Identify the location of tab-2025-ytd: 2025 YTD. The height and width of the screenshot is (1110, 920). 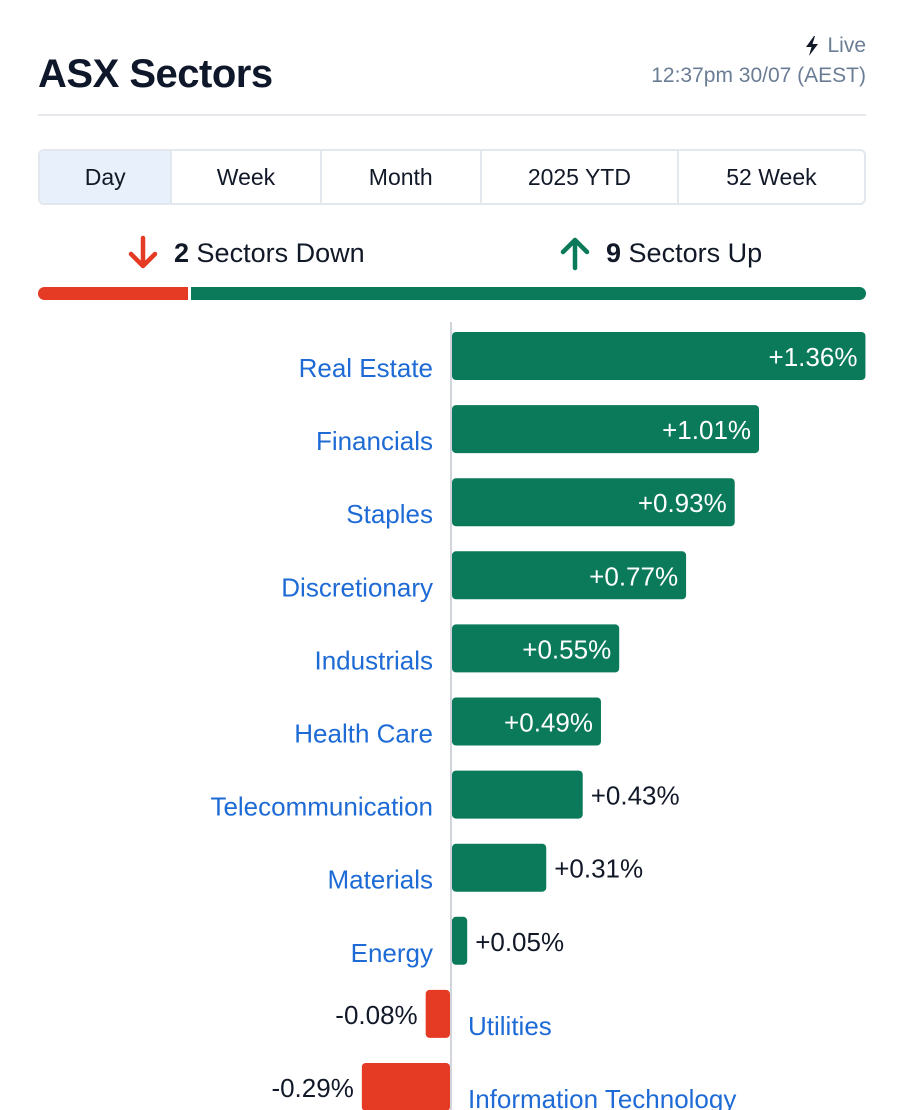
(580, 177).